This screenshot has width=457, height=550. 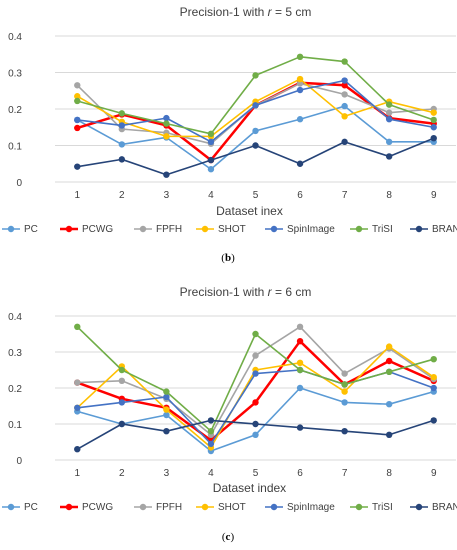 I want to click on x-axis-label: Dataset index, so click(x=249, y=488).